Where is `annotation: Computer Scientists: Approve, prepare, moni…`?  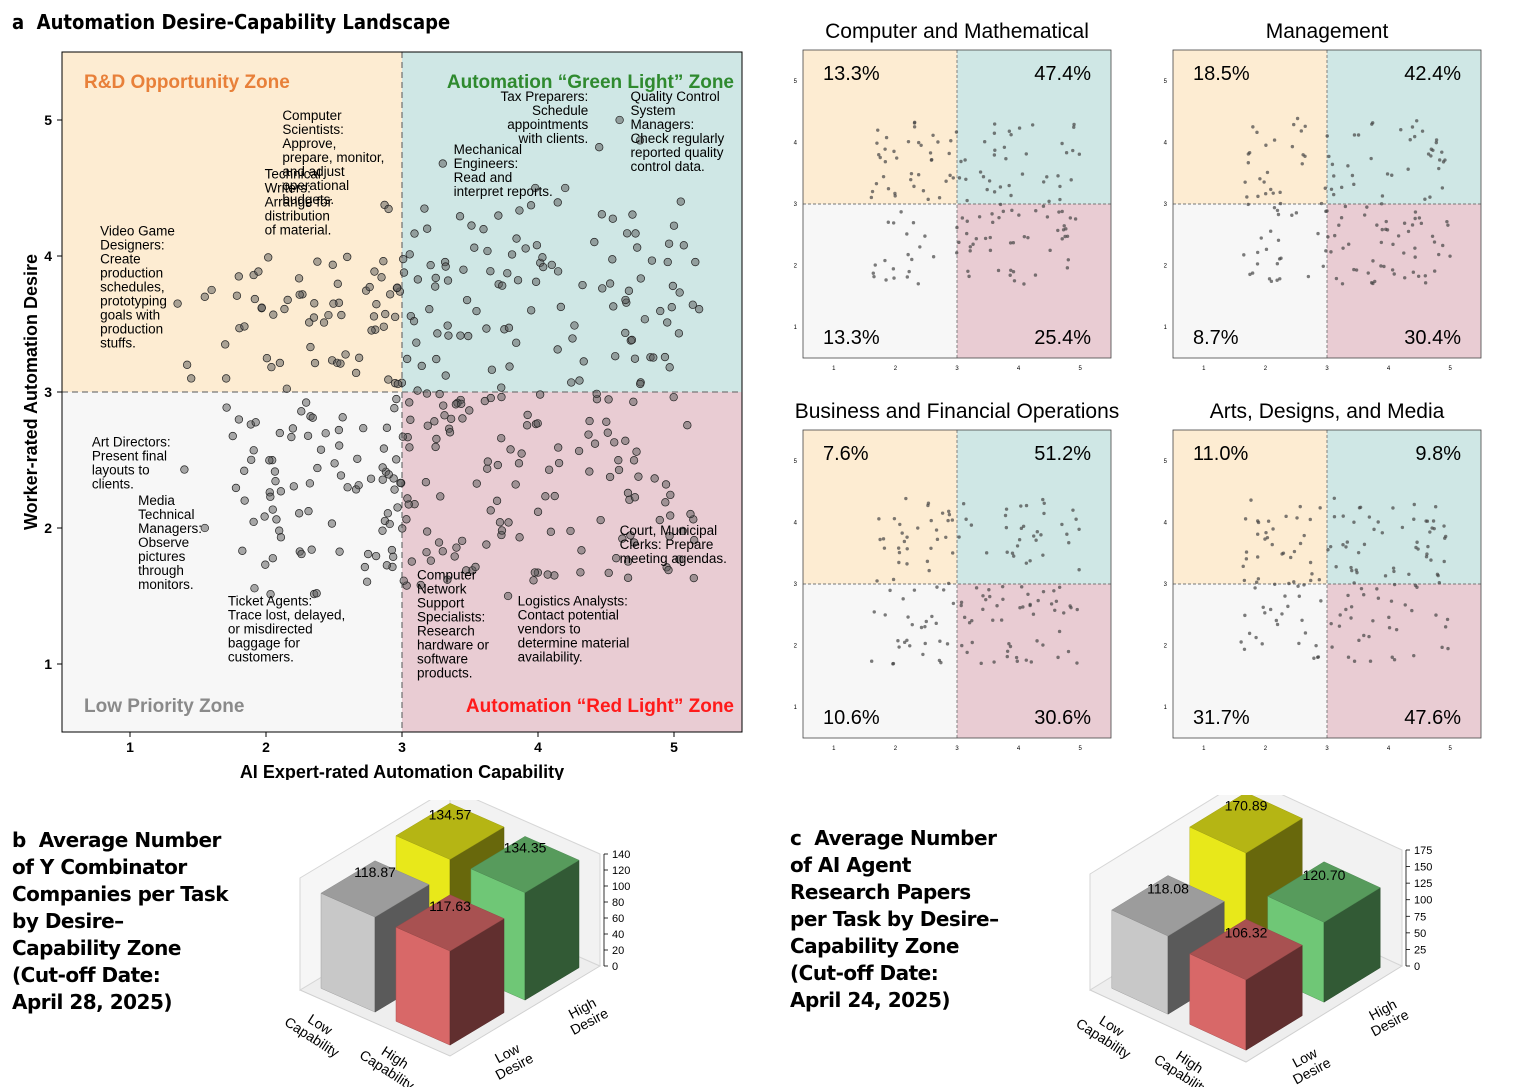 annotation: Computer Scientists: Approve, prepare, moni… is located at coordinates (333, 157).